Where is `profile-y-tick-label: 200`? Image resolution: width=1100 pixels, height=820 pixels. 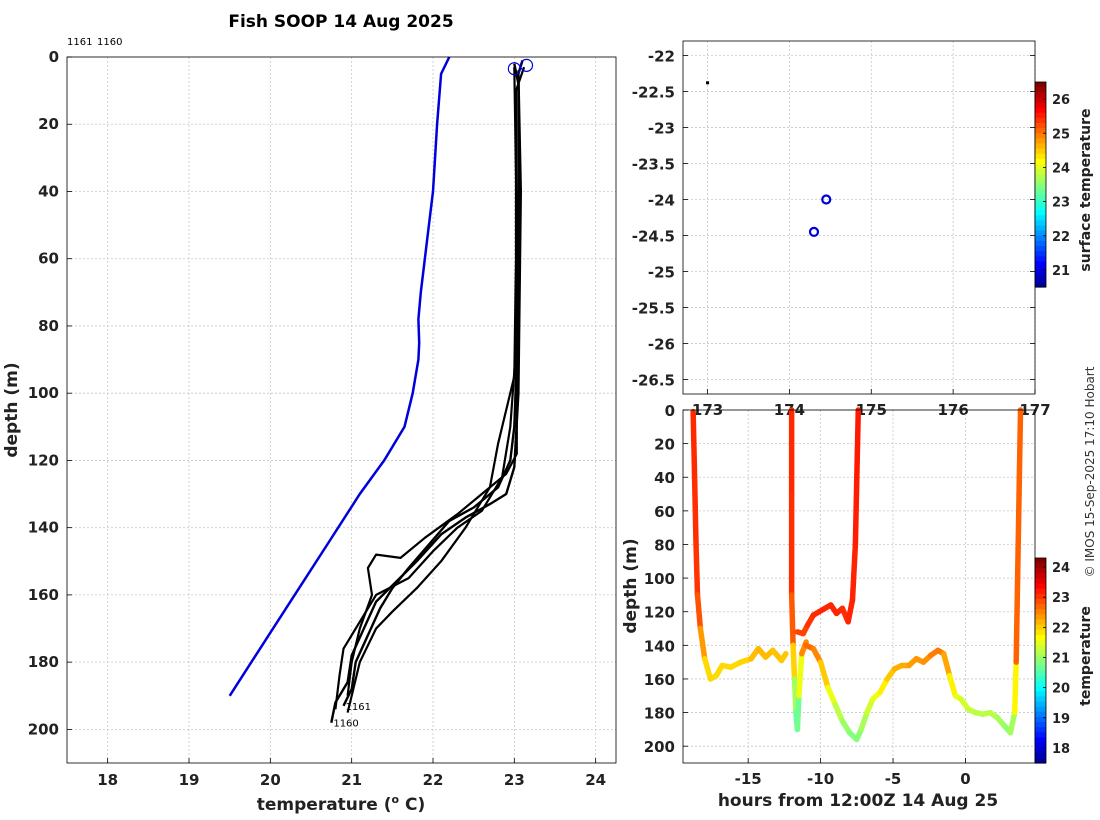
profile-y-tick-label: 200 is located at coordinates (43, 729).